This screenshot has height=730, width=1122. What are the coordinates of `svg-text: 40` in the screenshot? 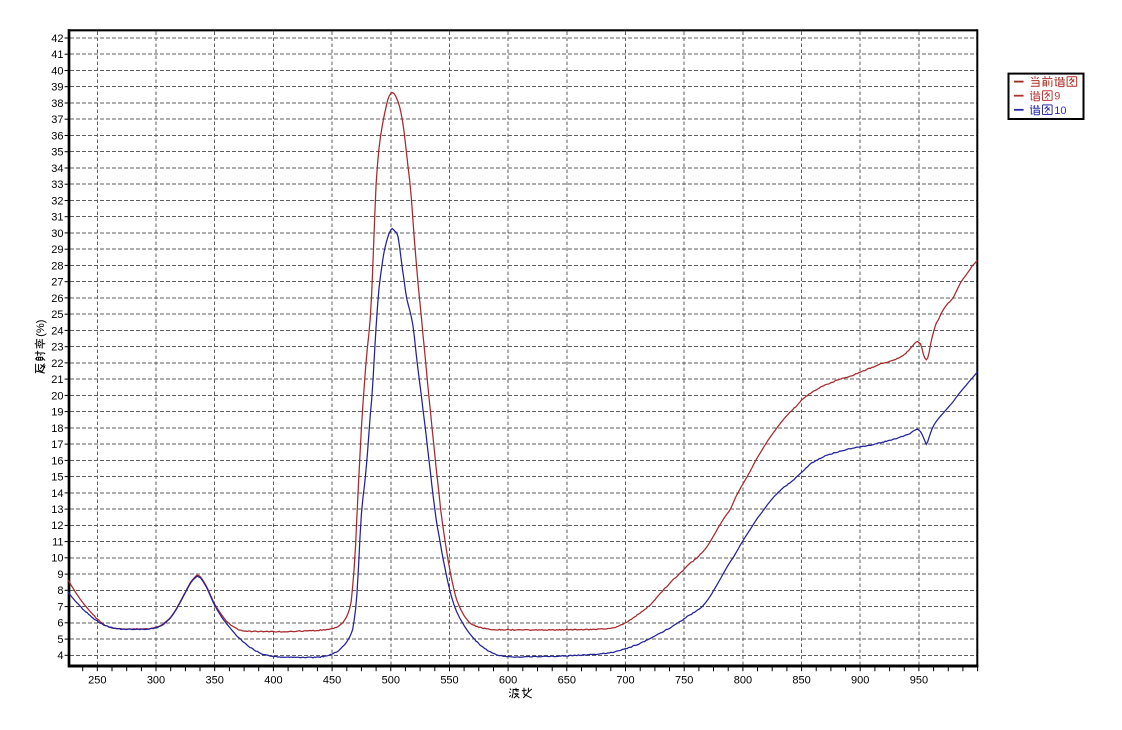 It's located at (57, 71).